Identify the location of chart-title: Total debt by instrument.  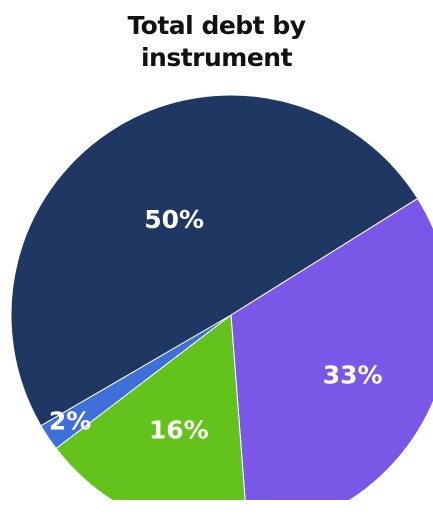
(216, 42).